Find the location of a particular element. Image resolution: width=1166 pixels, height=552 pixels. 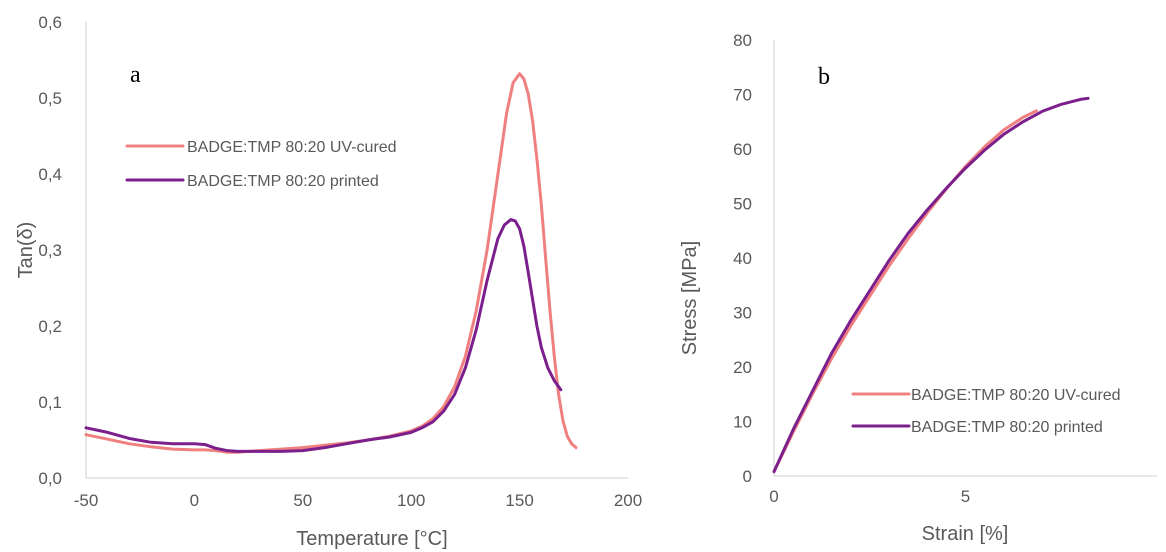

x-tick-label: 5 is located at coordinates (965, 496).